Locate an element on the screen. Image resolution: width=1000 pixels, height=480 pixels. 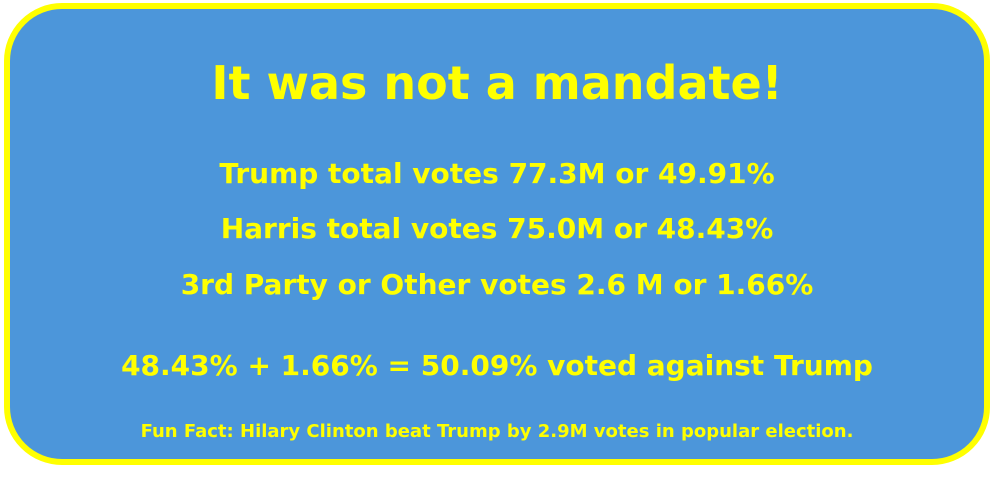
headline: It was not a mandate! is located at coordinates (497, 83).